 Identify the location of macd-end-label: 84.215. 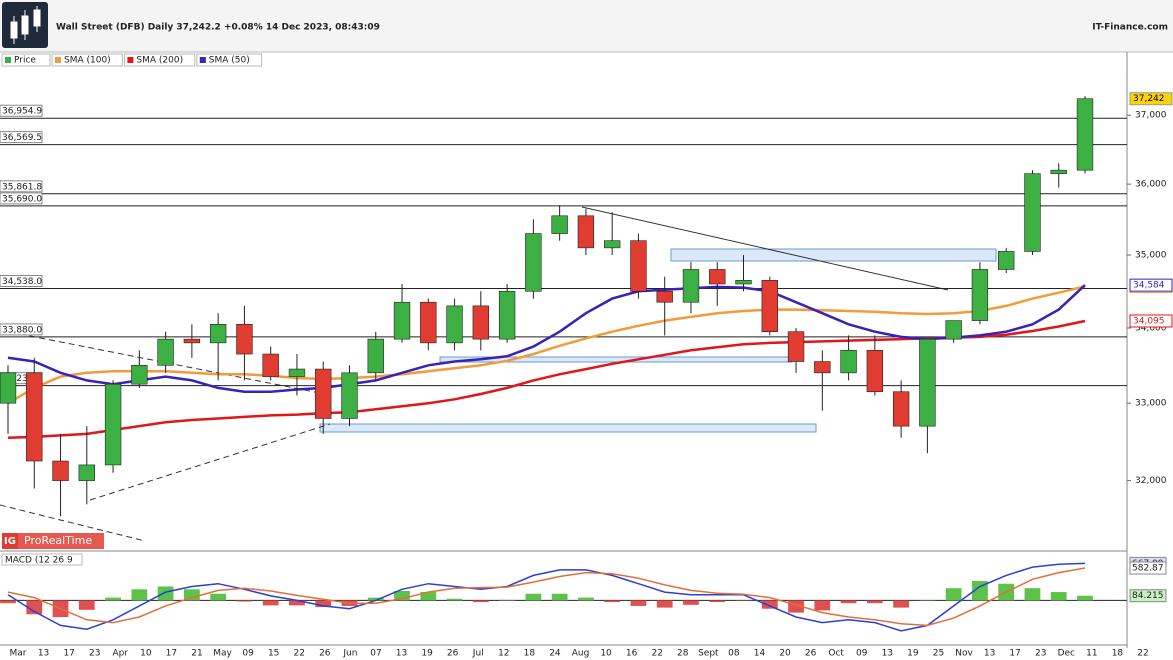
(1148, 596).